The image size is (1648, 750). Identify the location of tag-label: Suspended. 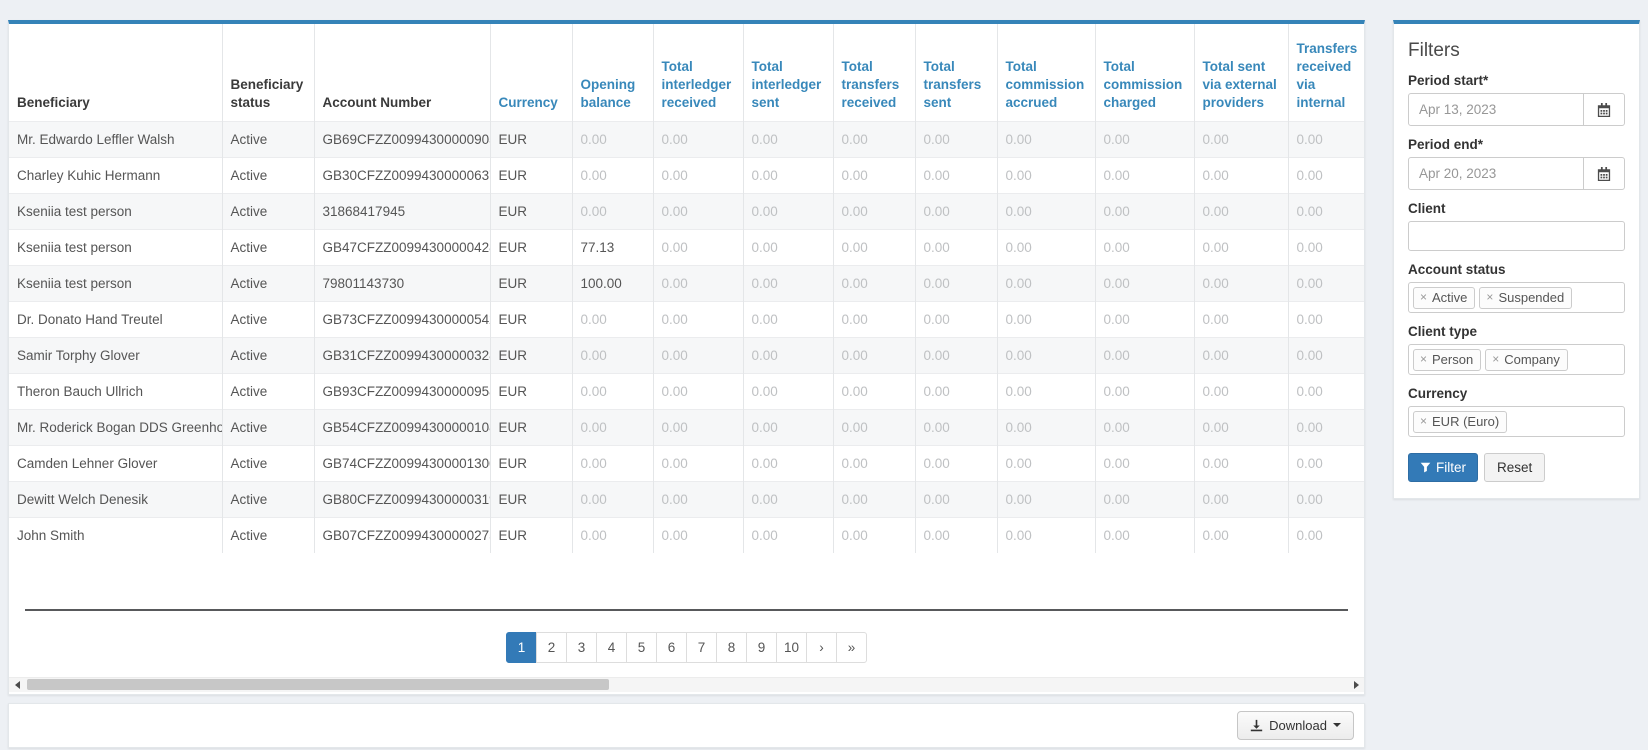
(1531, 297).